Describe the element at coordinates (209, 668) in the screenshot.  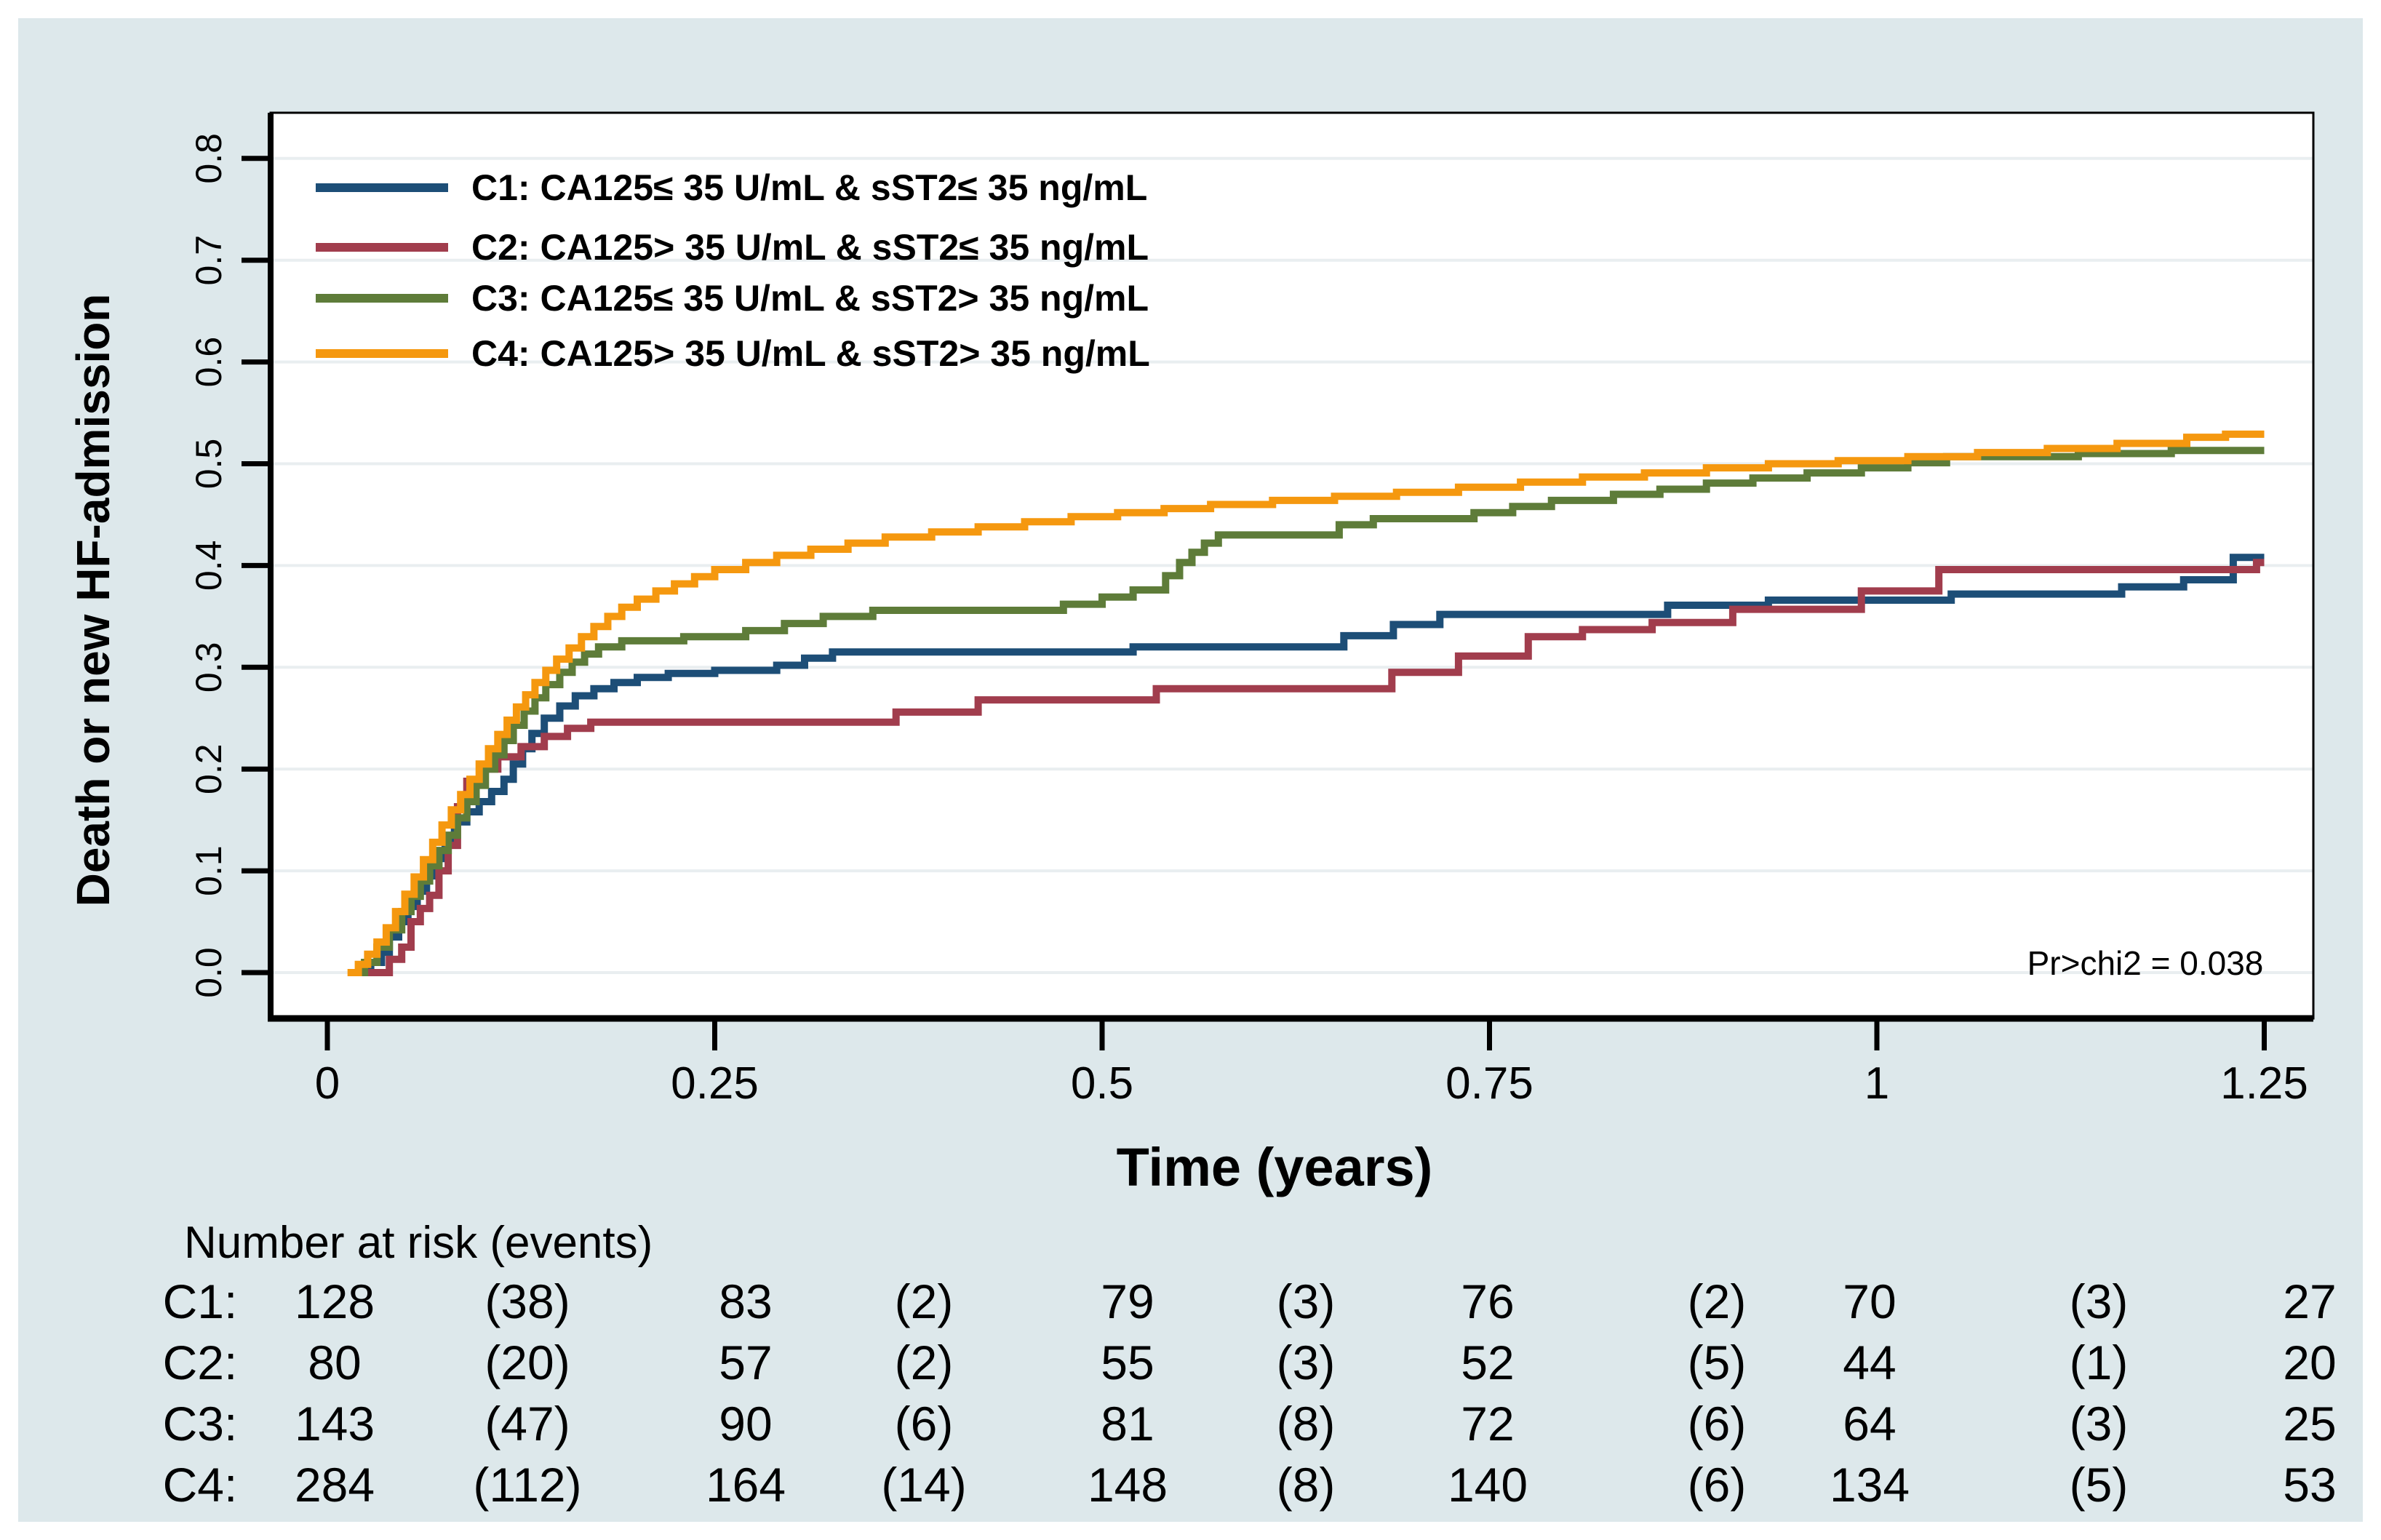
I see `svg-text: 0.3` at that location.